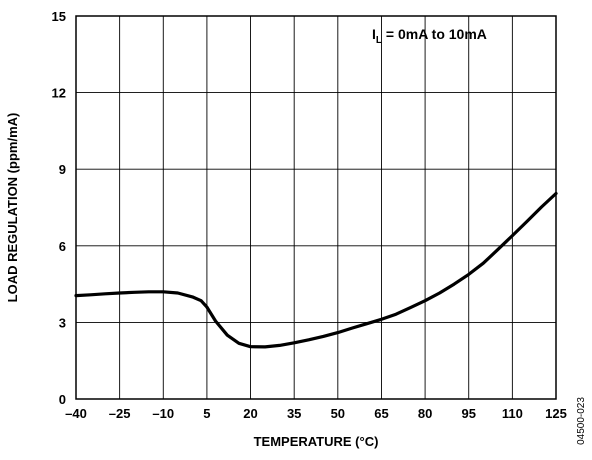  I want to click on y-tick-label: 15, so click(59, 16).